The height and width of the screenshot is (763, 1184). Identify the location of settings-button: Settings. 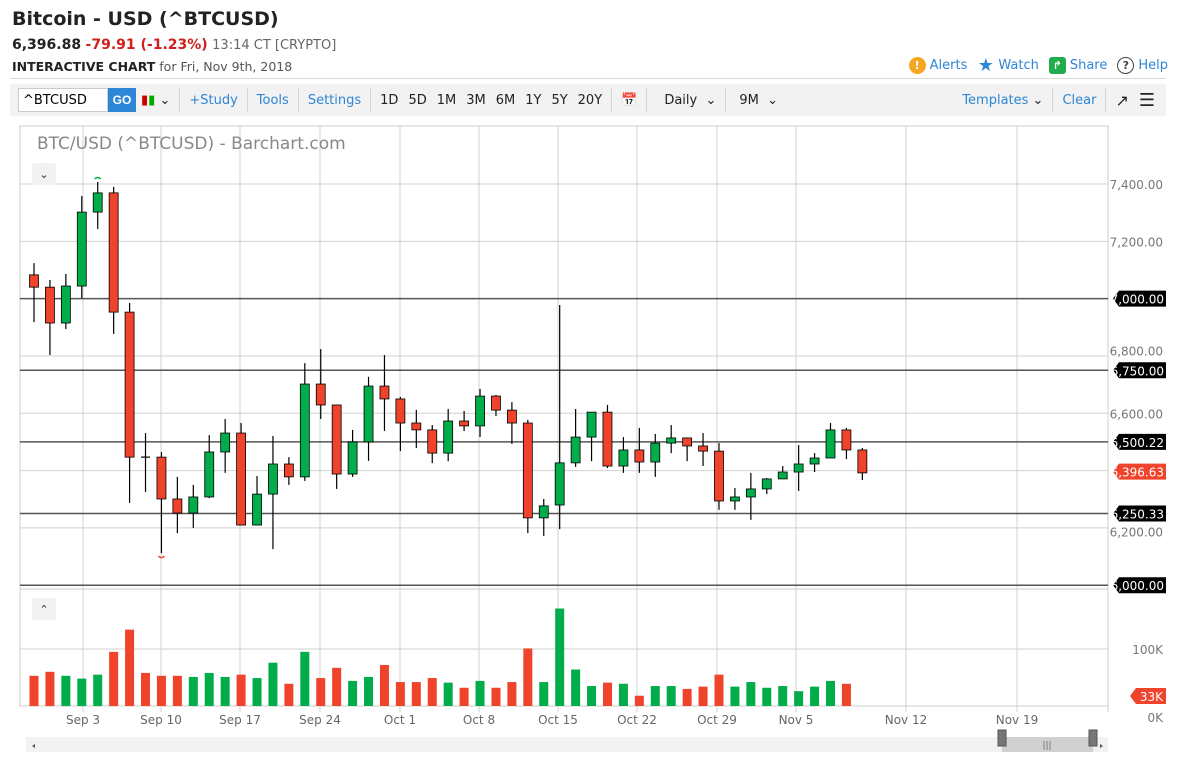
(334, 100).